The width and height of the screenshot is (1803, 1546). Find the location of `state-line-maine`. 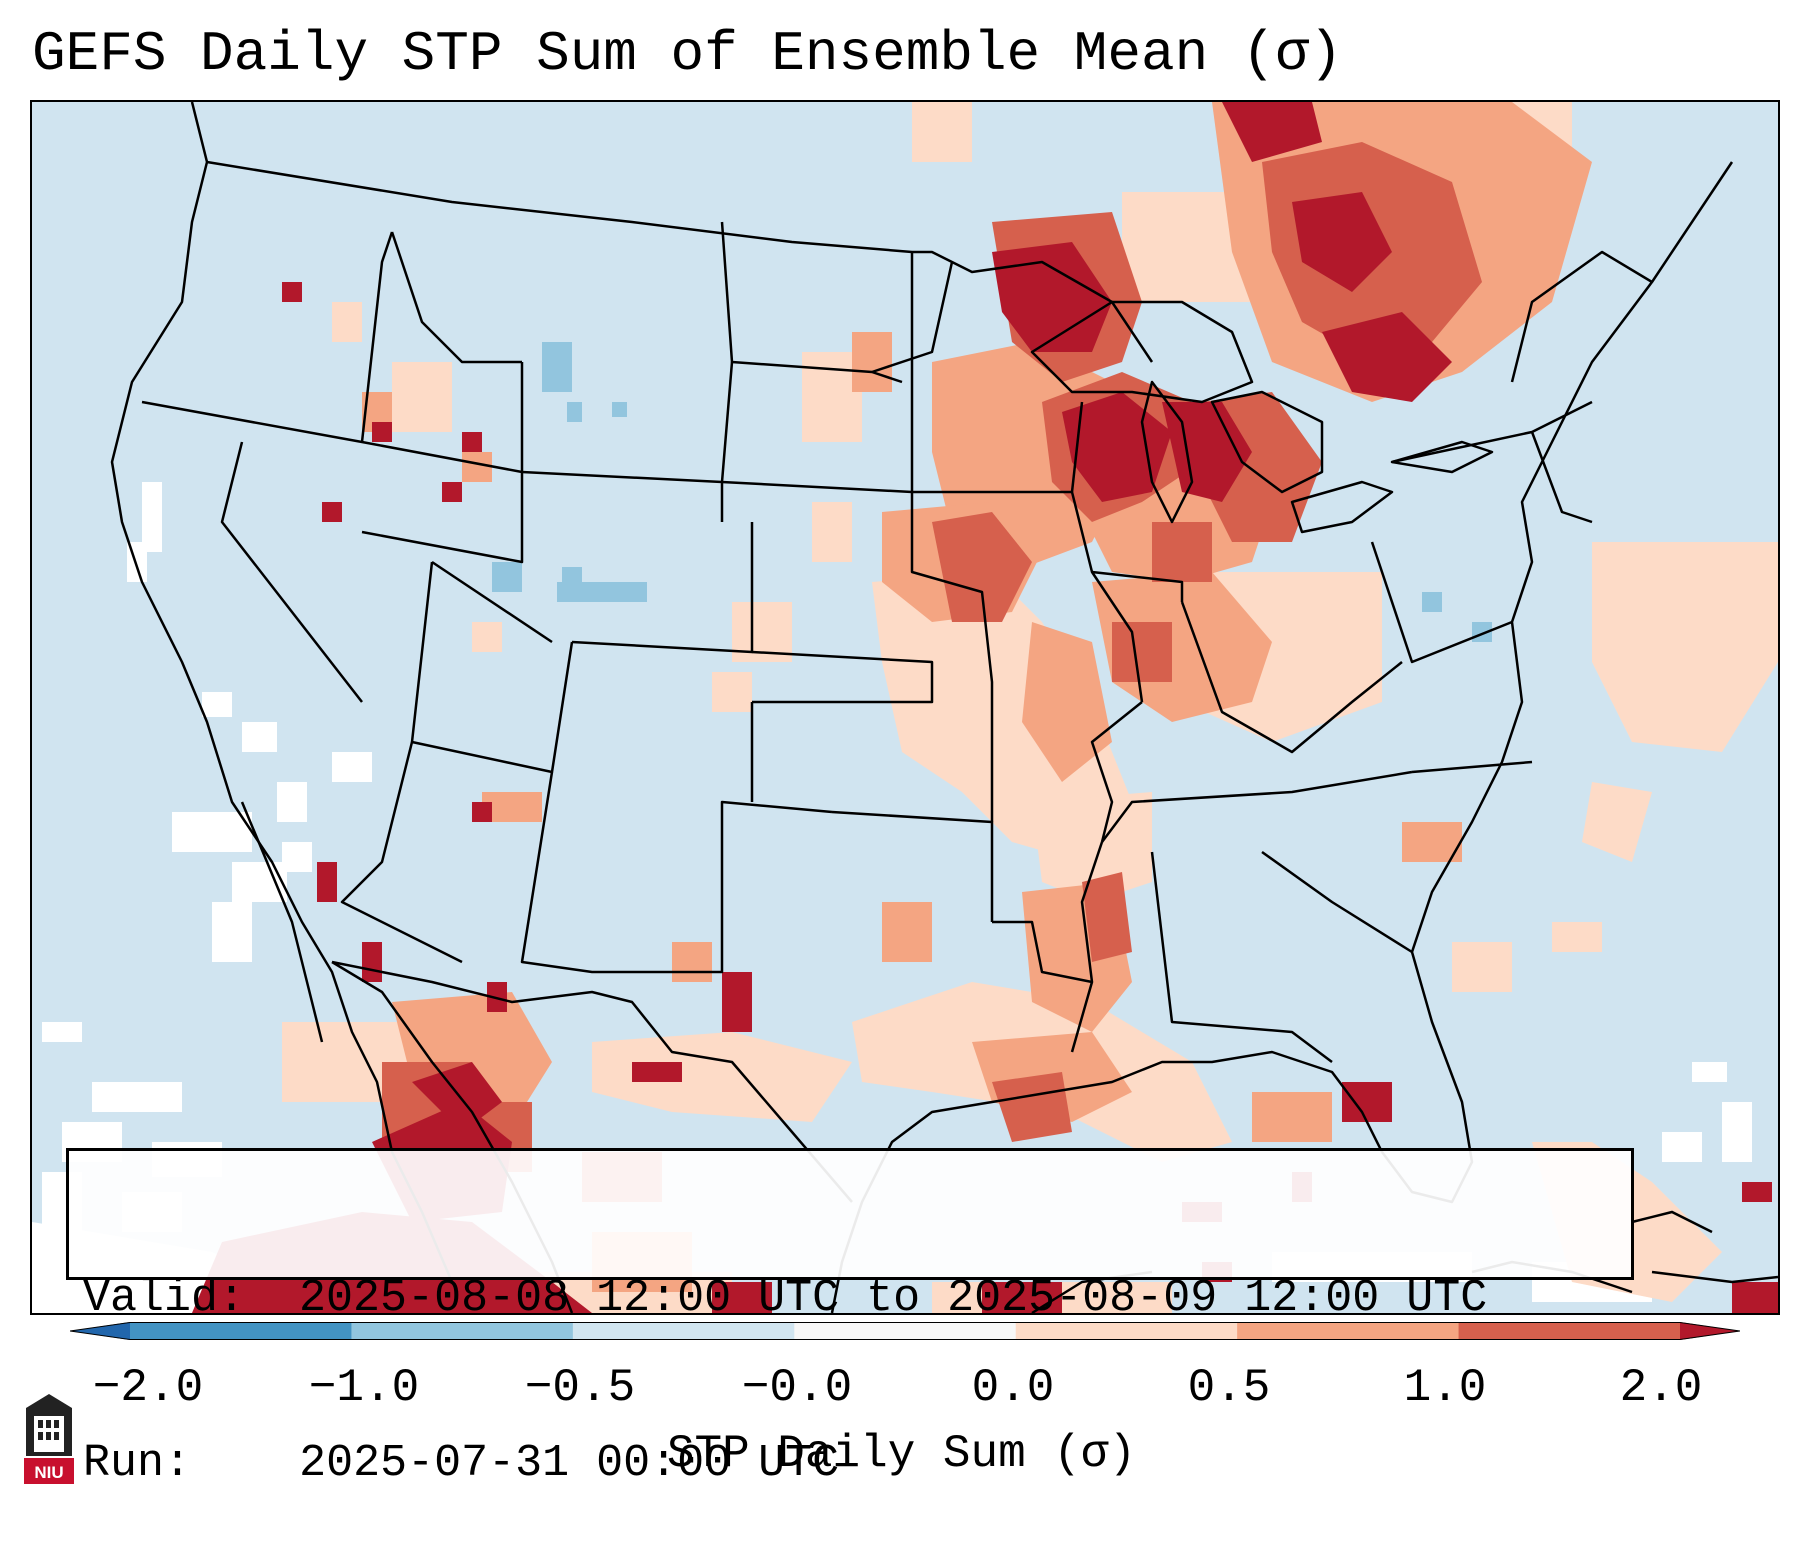

state-line-maine is located at coordinates (1581, 316).